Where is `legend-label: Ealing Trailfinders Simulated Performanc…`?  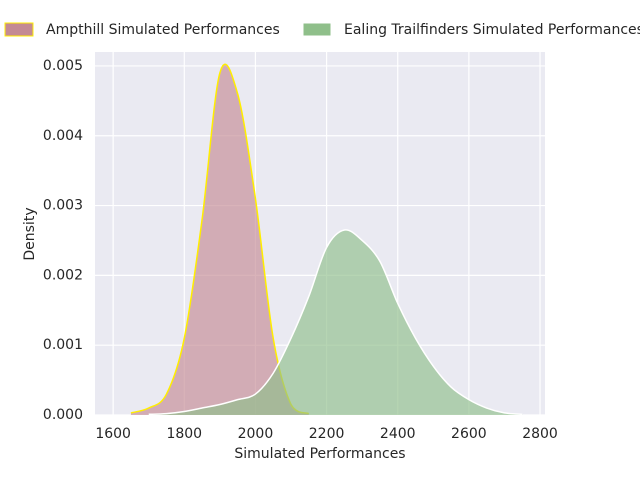
legend-label: Ealing Trailfinders Simulated Performanc… is located at coordinates (492, 30).